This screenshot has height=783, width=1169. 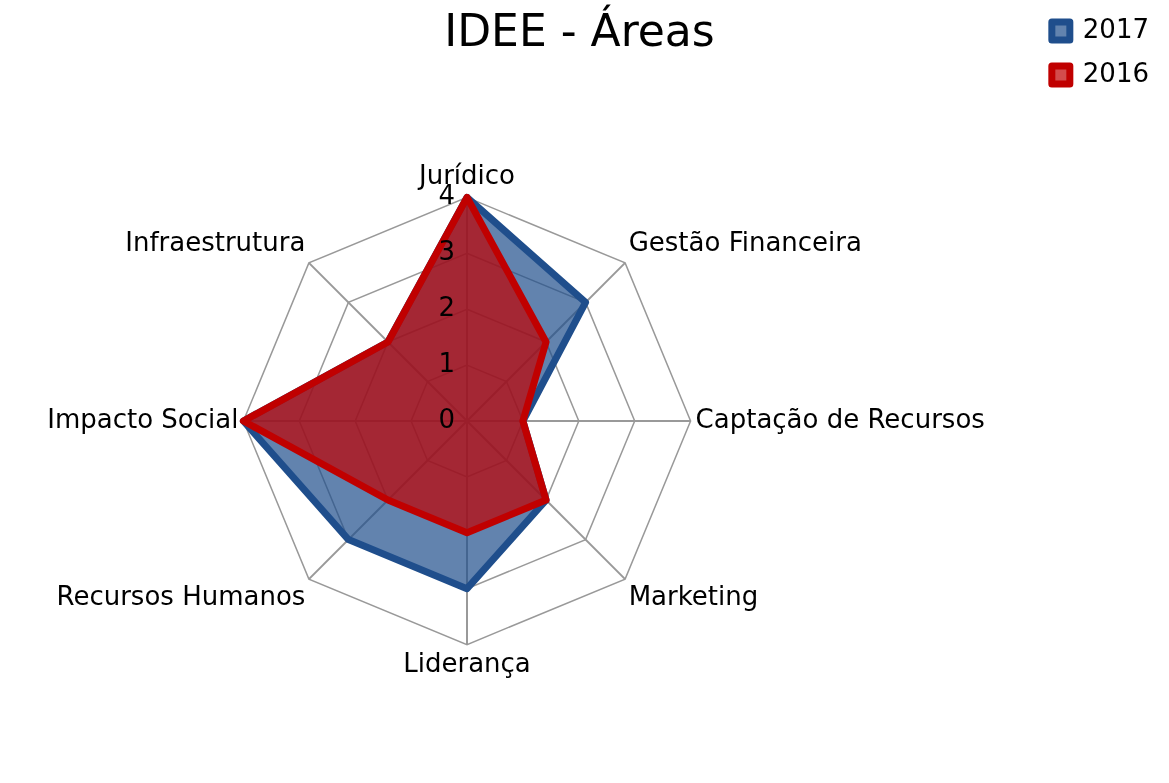 What do you see at coordinates (446, 251) in the screenshot?
I see `y-tick-label: 3` at bounding box center [446, 251].